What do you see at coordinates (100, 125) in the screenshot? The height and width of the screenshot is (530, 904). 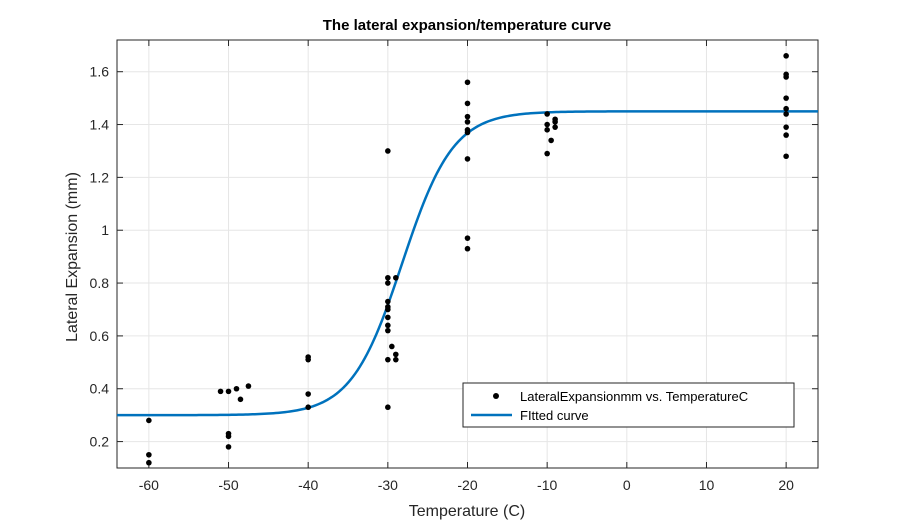 I see `y-tick-label: 1.4` at bounding box center [100, 125].